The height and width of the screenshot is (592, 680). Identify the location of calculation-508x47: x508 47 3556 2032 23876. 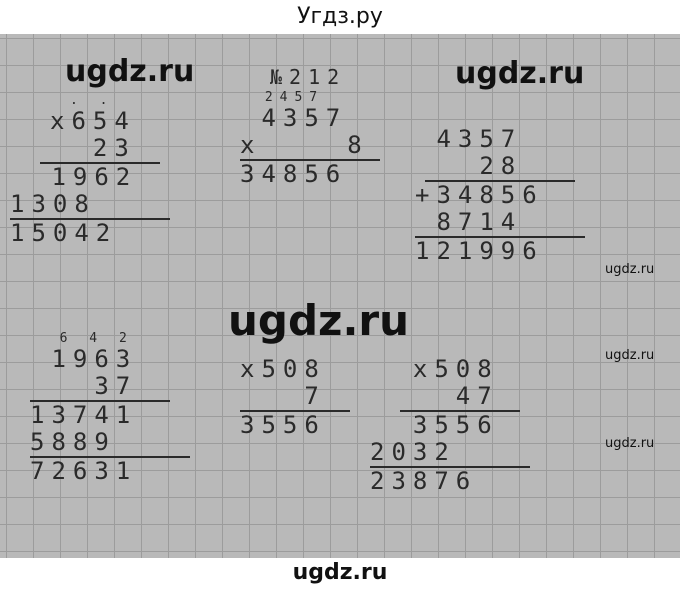
(450, 425).